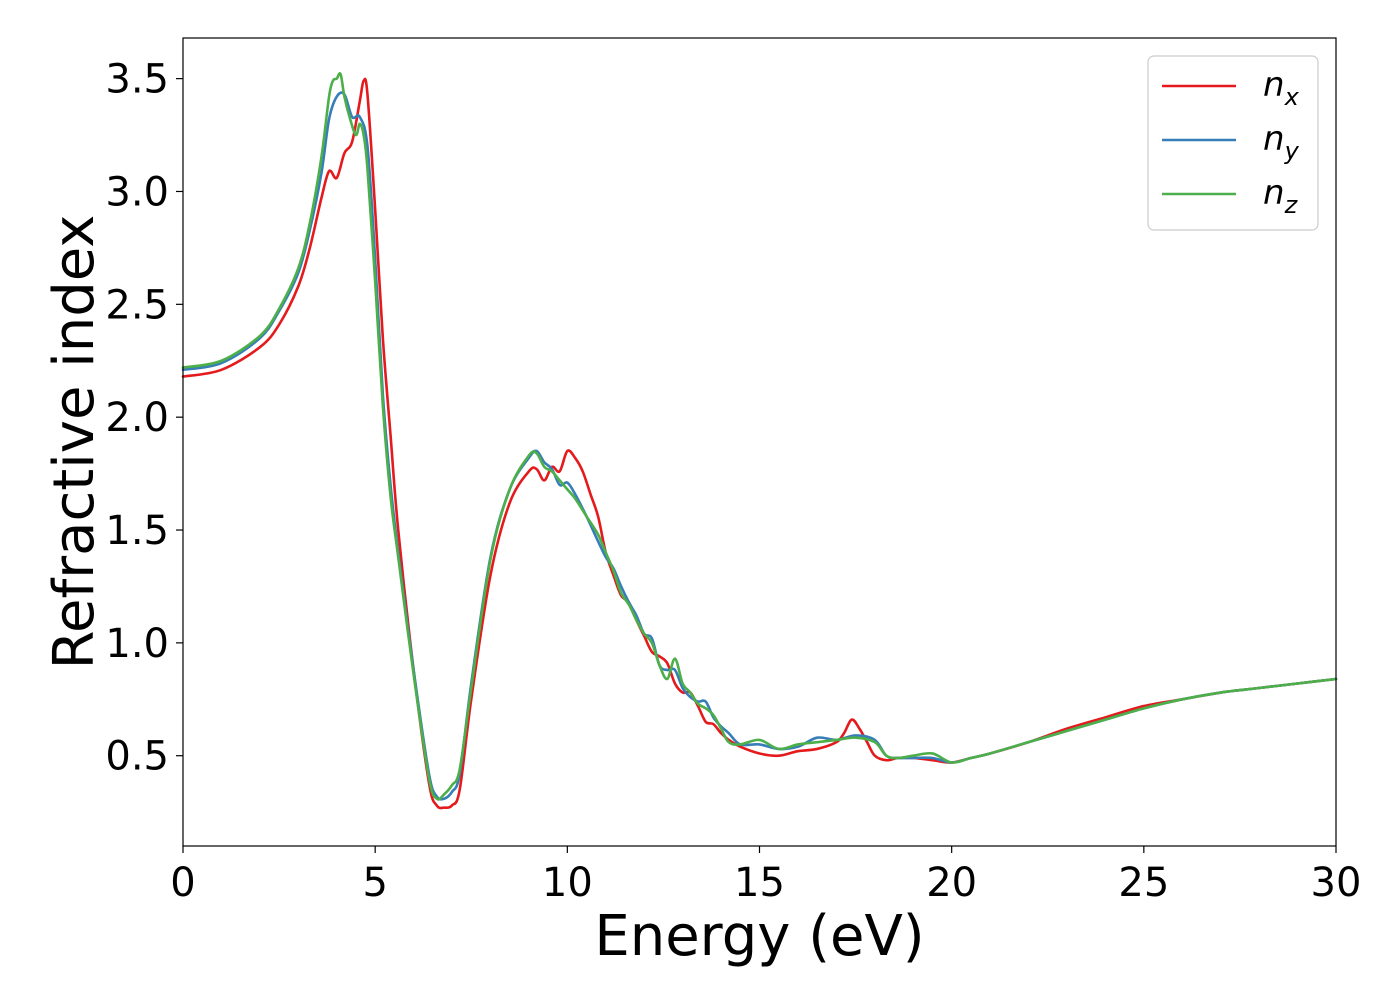 The width and height of the screenshot is (1400, 1000). I want to click on x-tick-label: 20, so click(951, 883).